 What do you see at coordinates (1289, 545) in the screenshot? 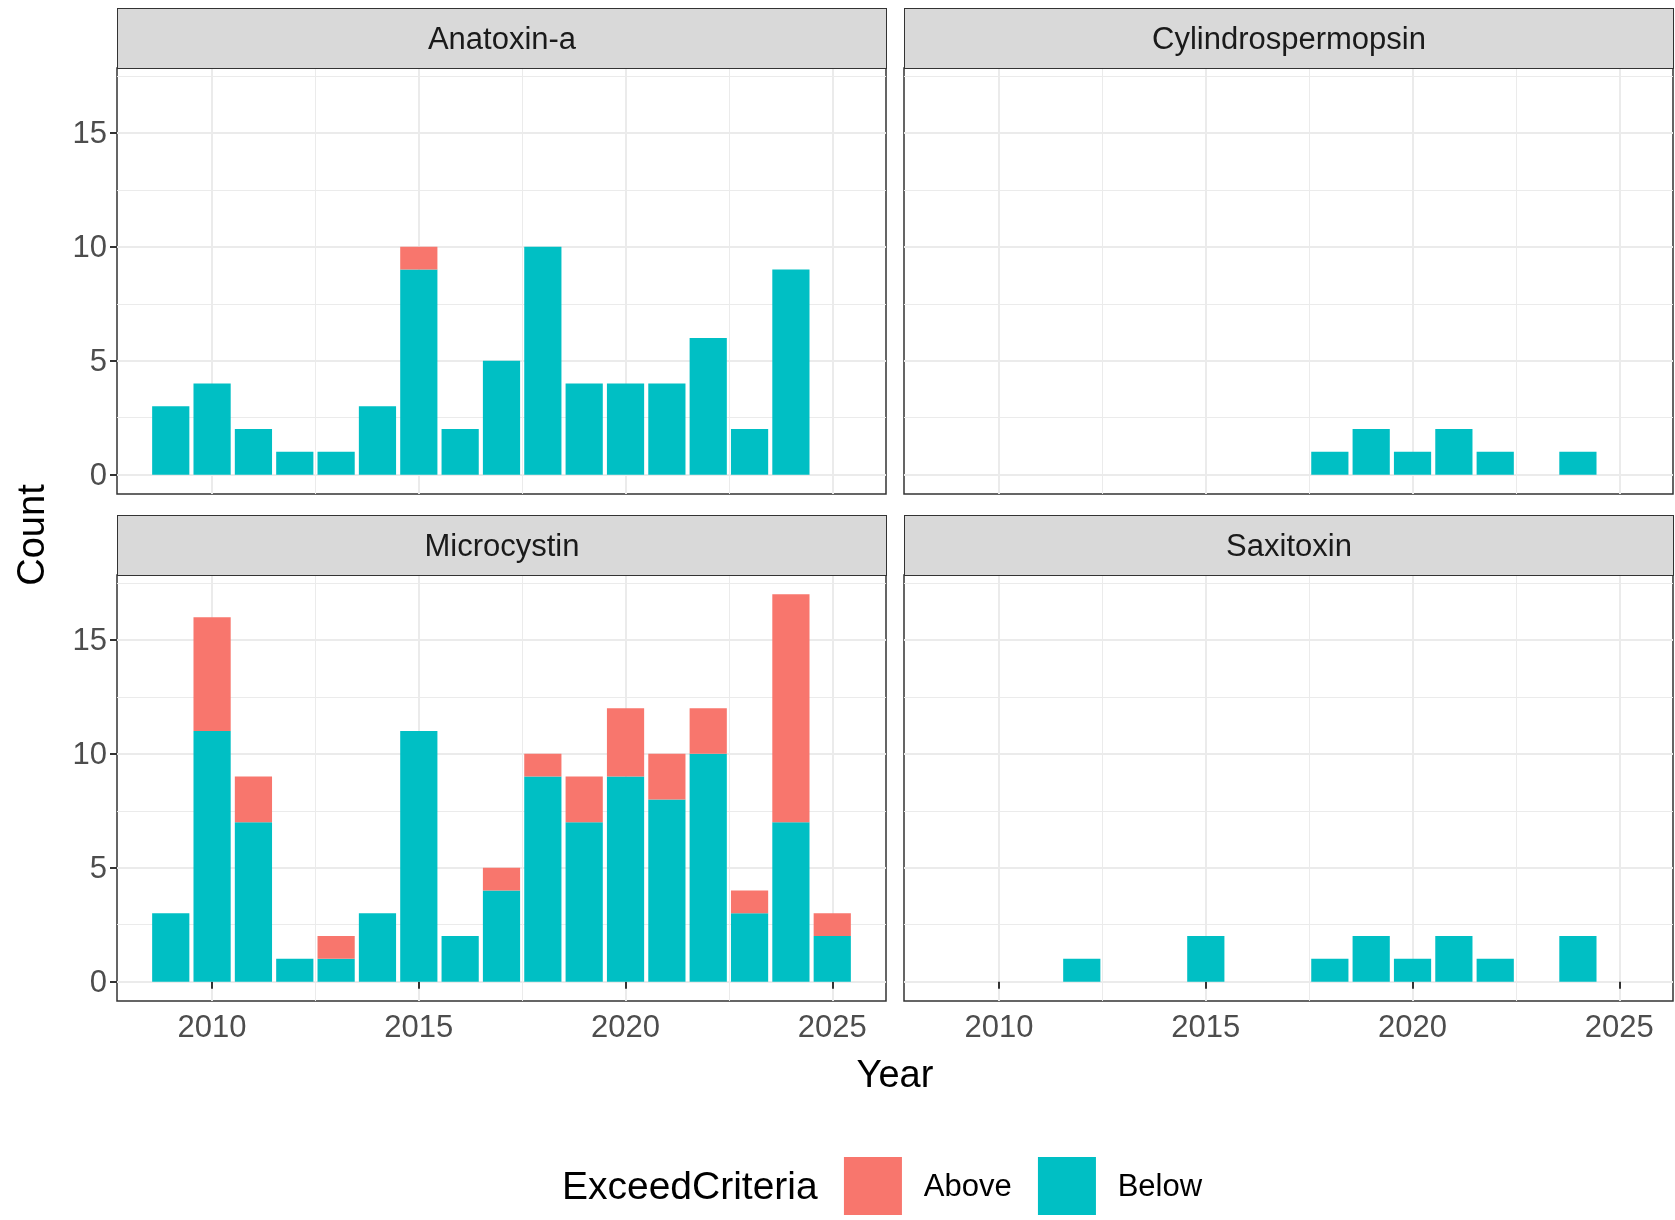
I see `chart-title: Saxitoxin` at bounding box center [1289, 545].